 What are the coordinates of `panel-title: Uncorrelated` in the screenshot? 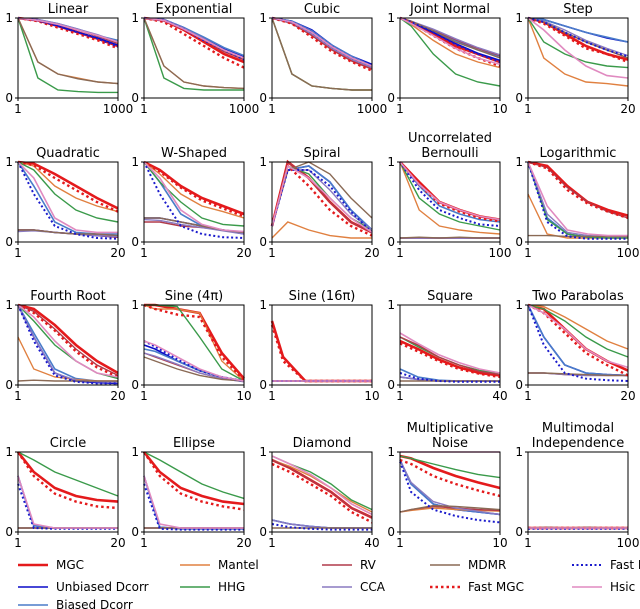 It's located at (450, 138).